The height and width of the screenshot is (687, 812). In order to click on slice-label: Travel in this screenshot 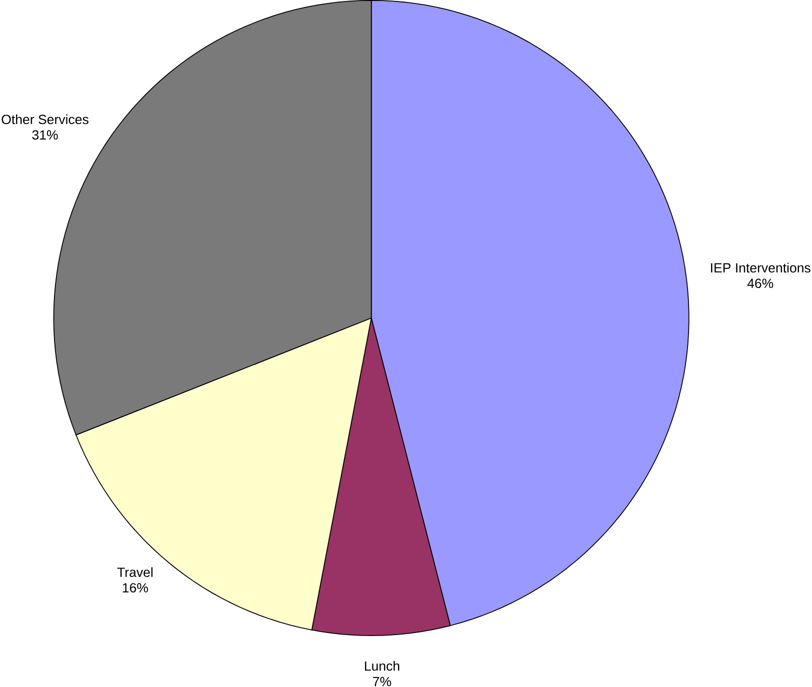, I will do `click(134, 572)`.